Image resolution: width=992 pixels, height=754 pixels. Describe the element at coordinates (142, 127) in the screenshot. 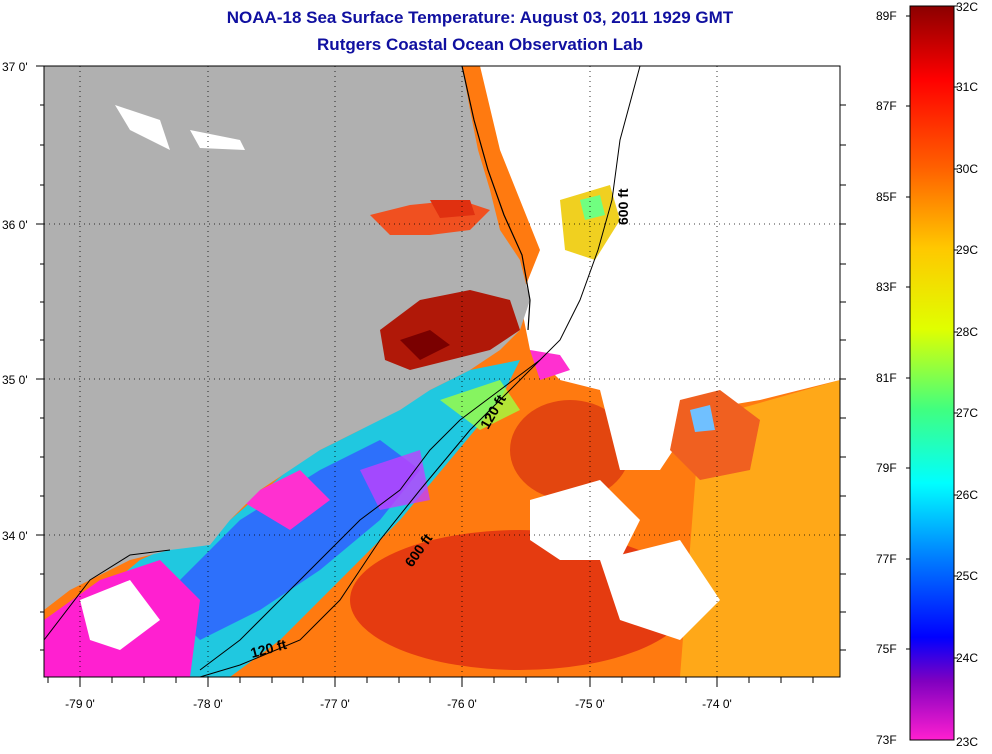

I see `inland-lake-a` at that location.